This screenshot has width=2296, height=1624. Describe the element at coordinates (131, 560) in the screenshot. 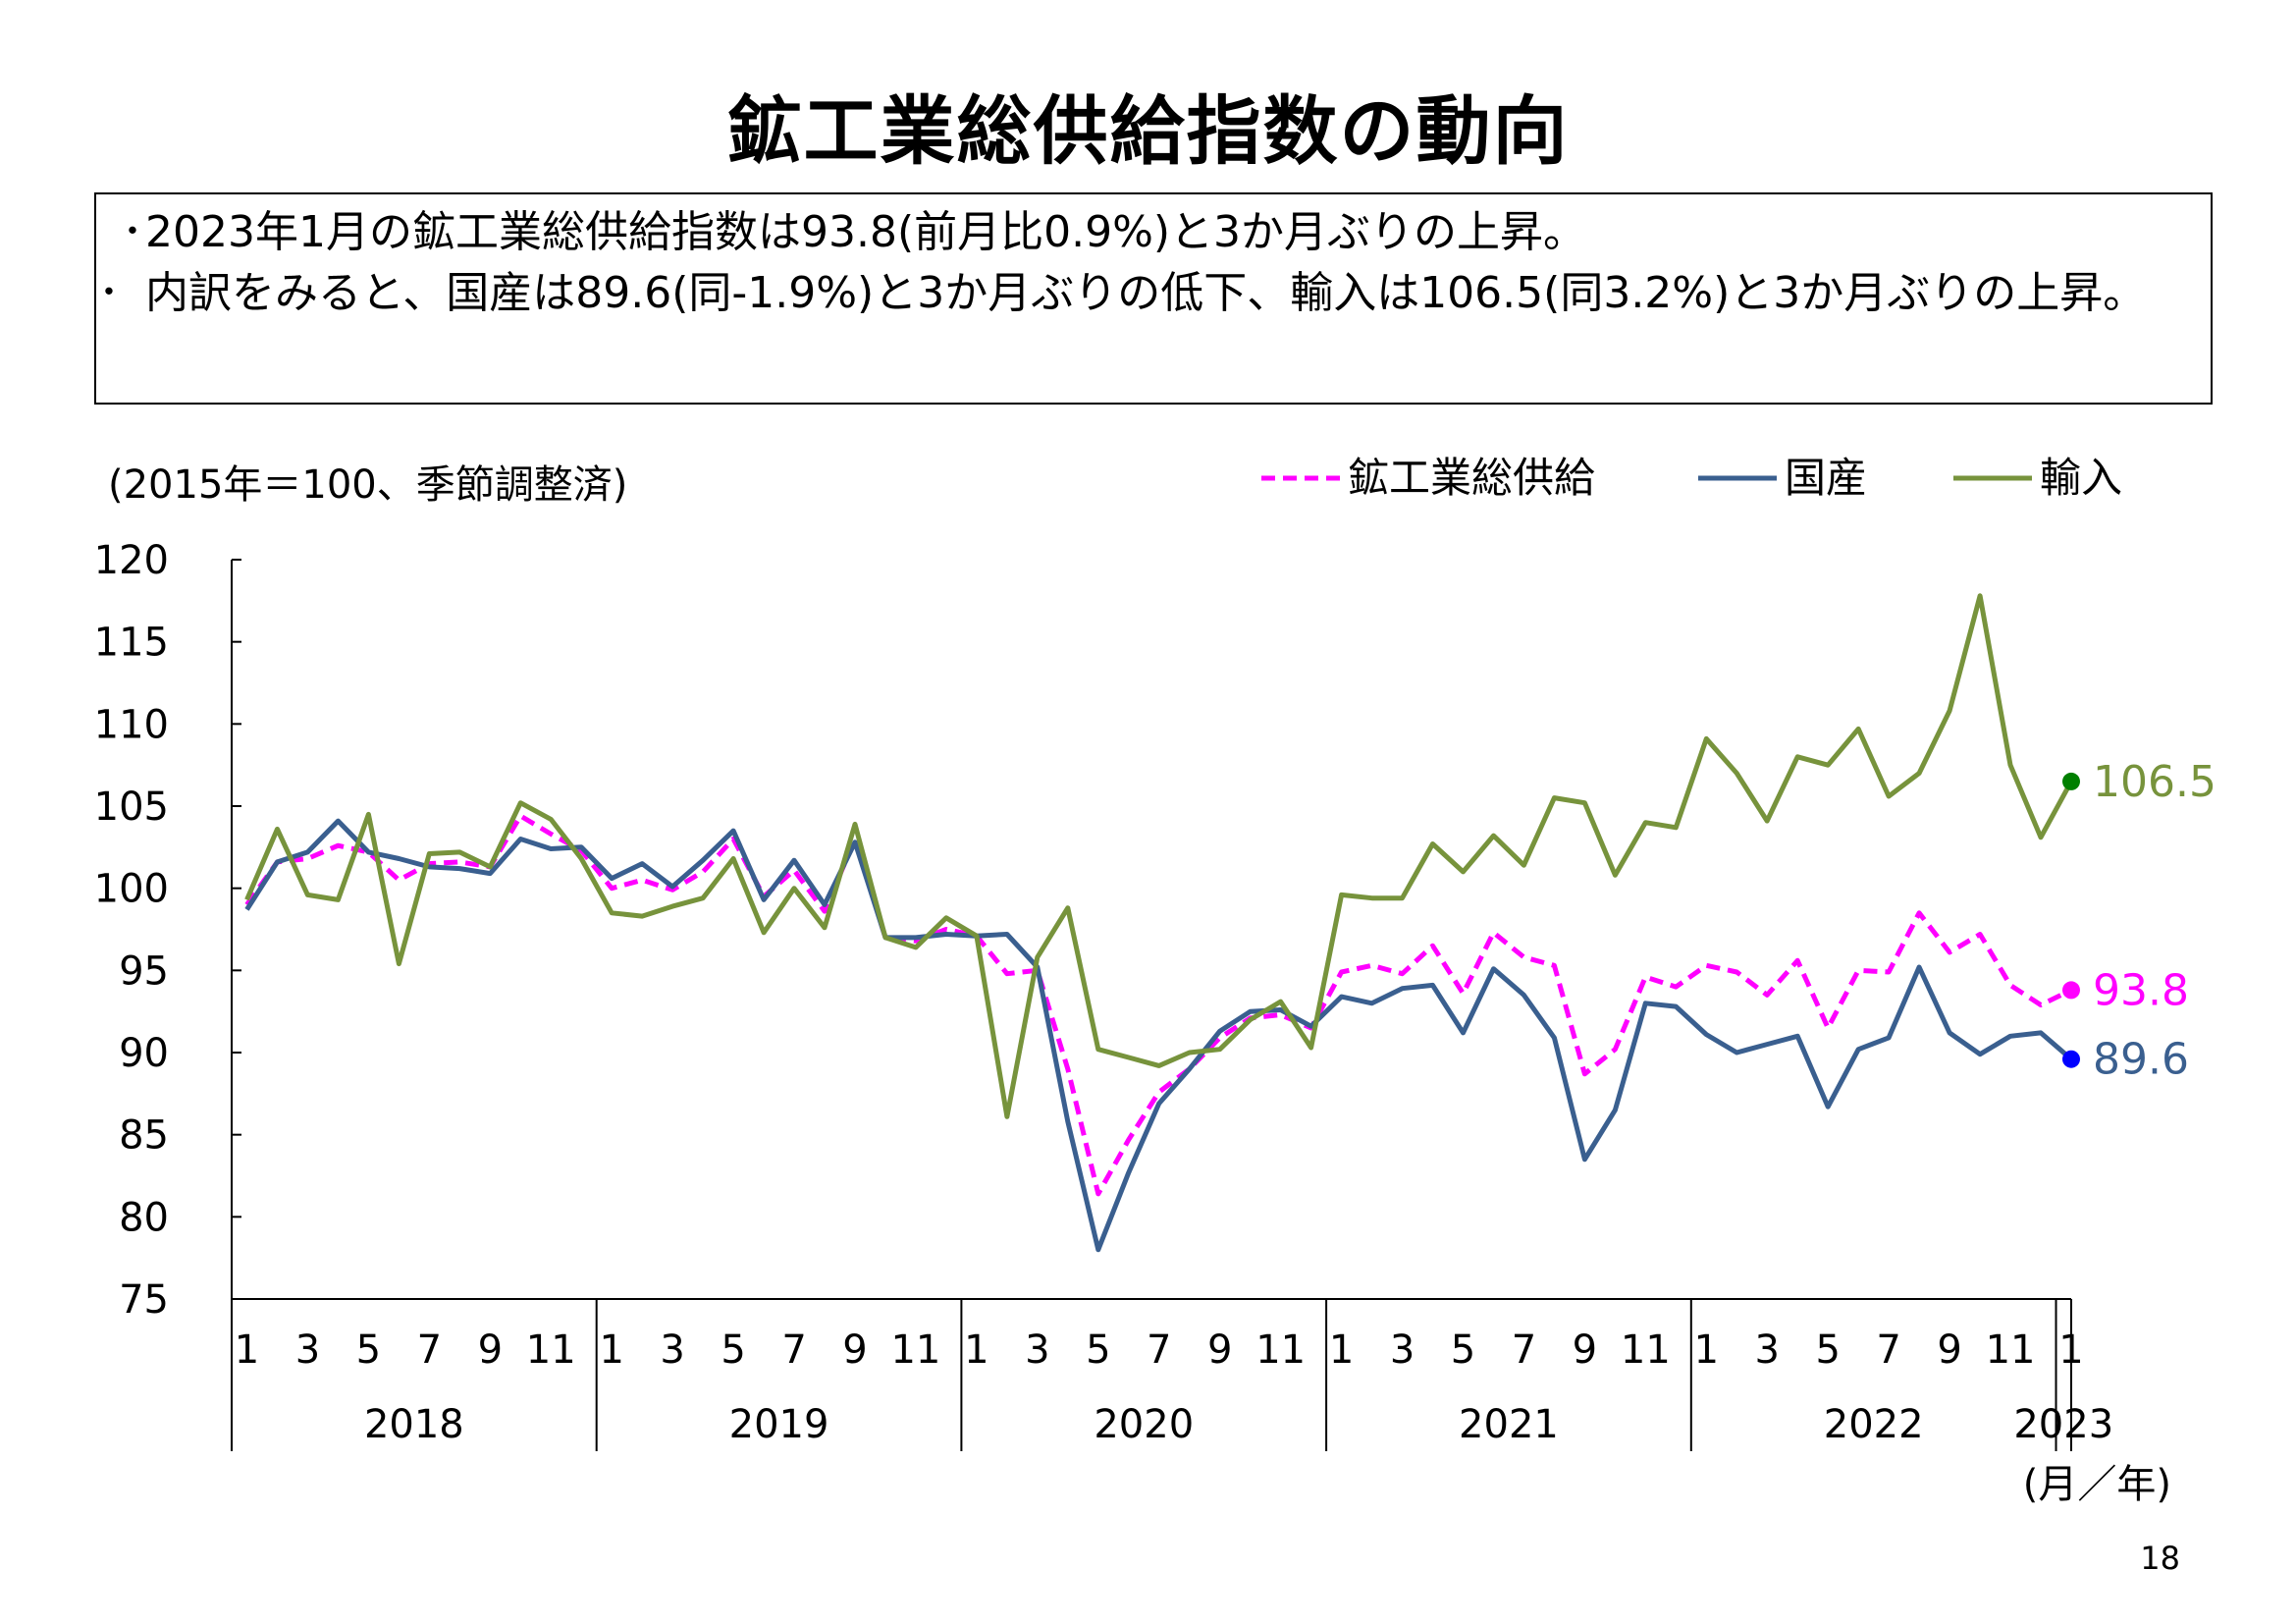

I see `y-tick-label: 120` at that location.